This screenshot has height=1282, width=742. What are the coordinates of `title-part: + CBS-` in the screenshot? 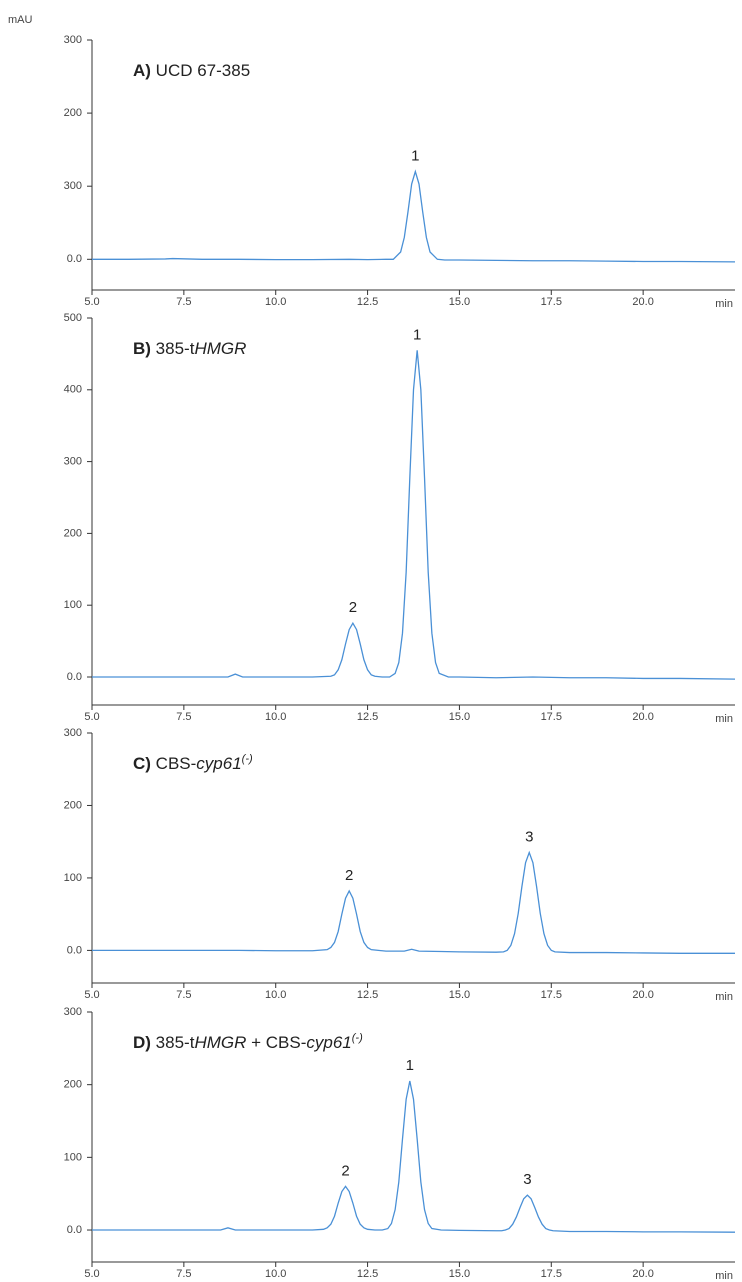 It's located at (276, 1042).